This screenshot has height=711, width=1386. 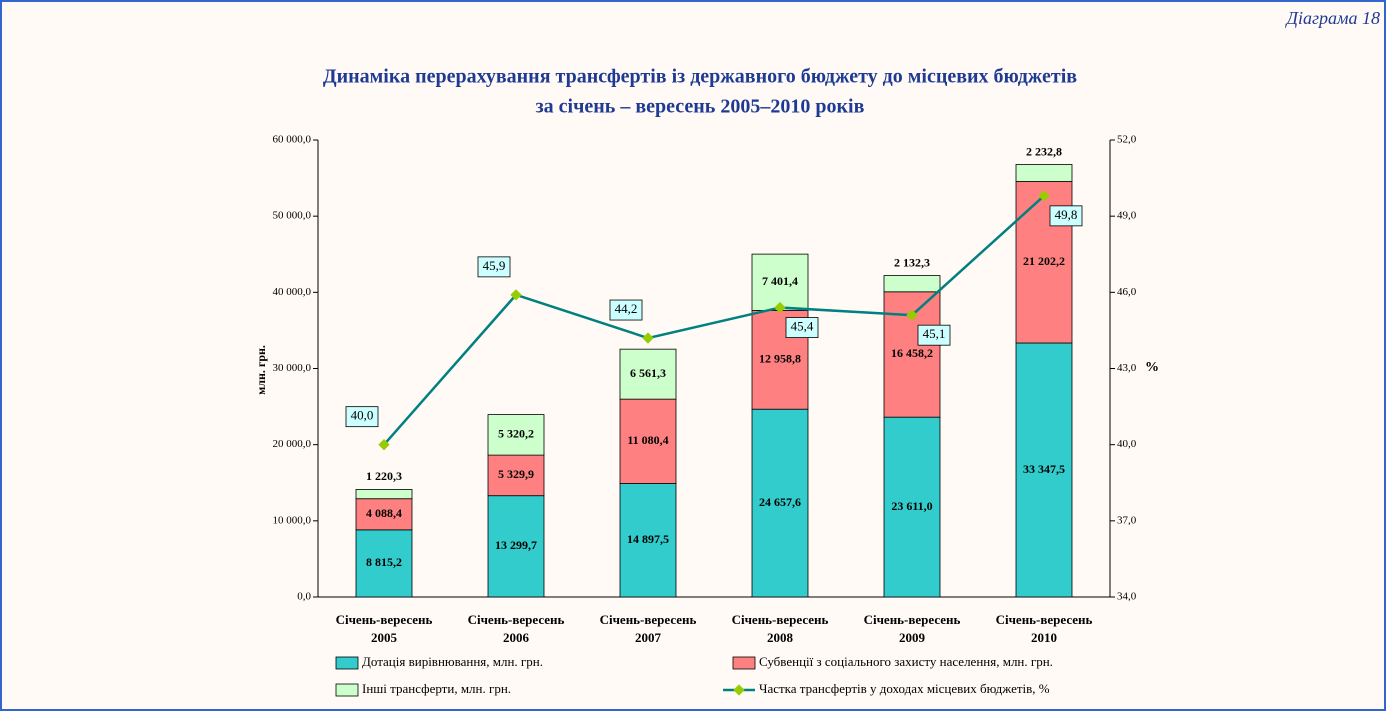 What do you see at coordinates (292, 444) in the screenshot?
I see `y-tick-label: 20 000,0` at bounding box center [292, 444].